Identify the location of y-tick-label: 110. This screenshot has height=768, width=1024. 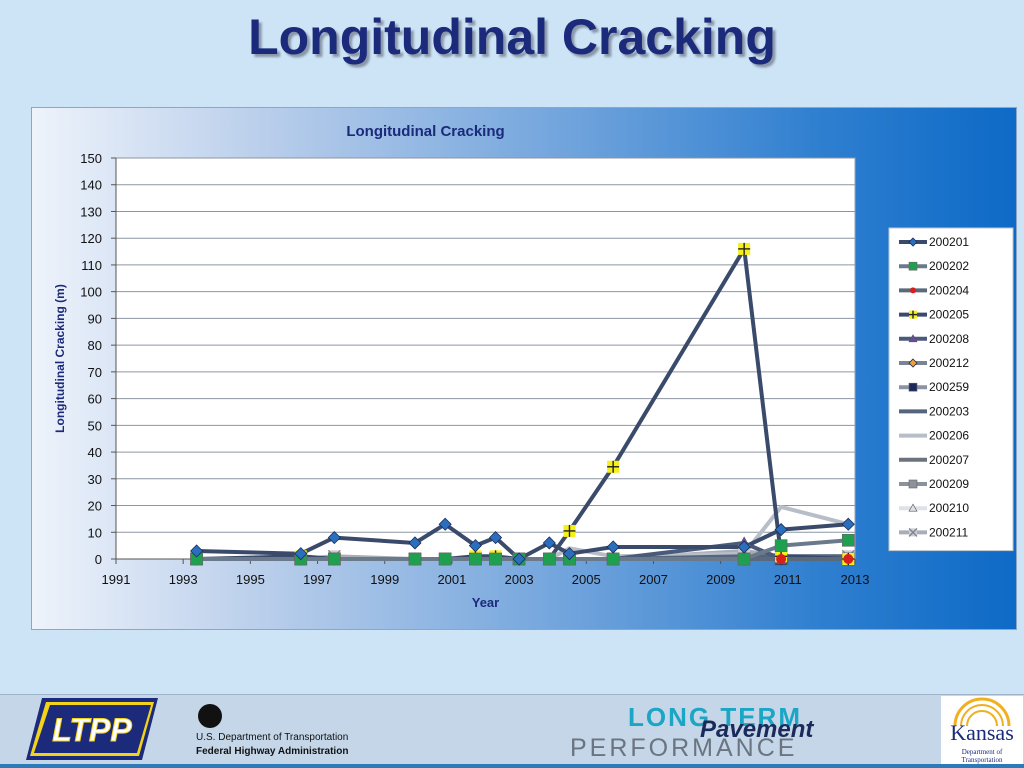
(91, 265).